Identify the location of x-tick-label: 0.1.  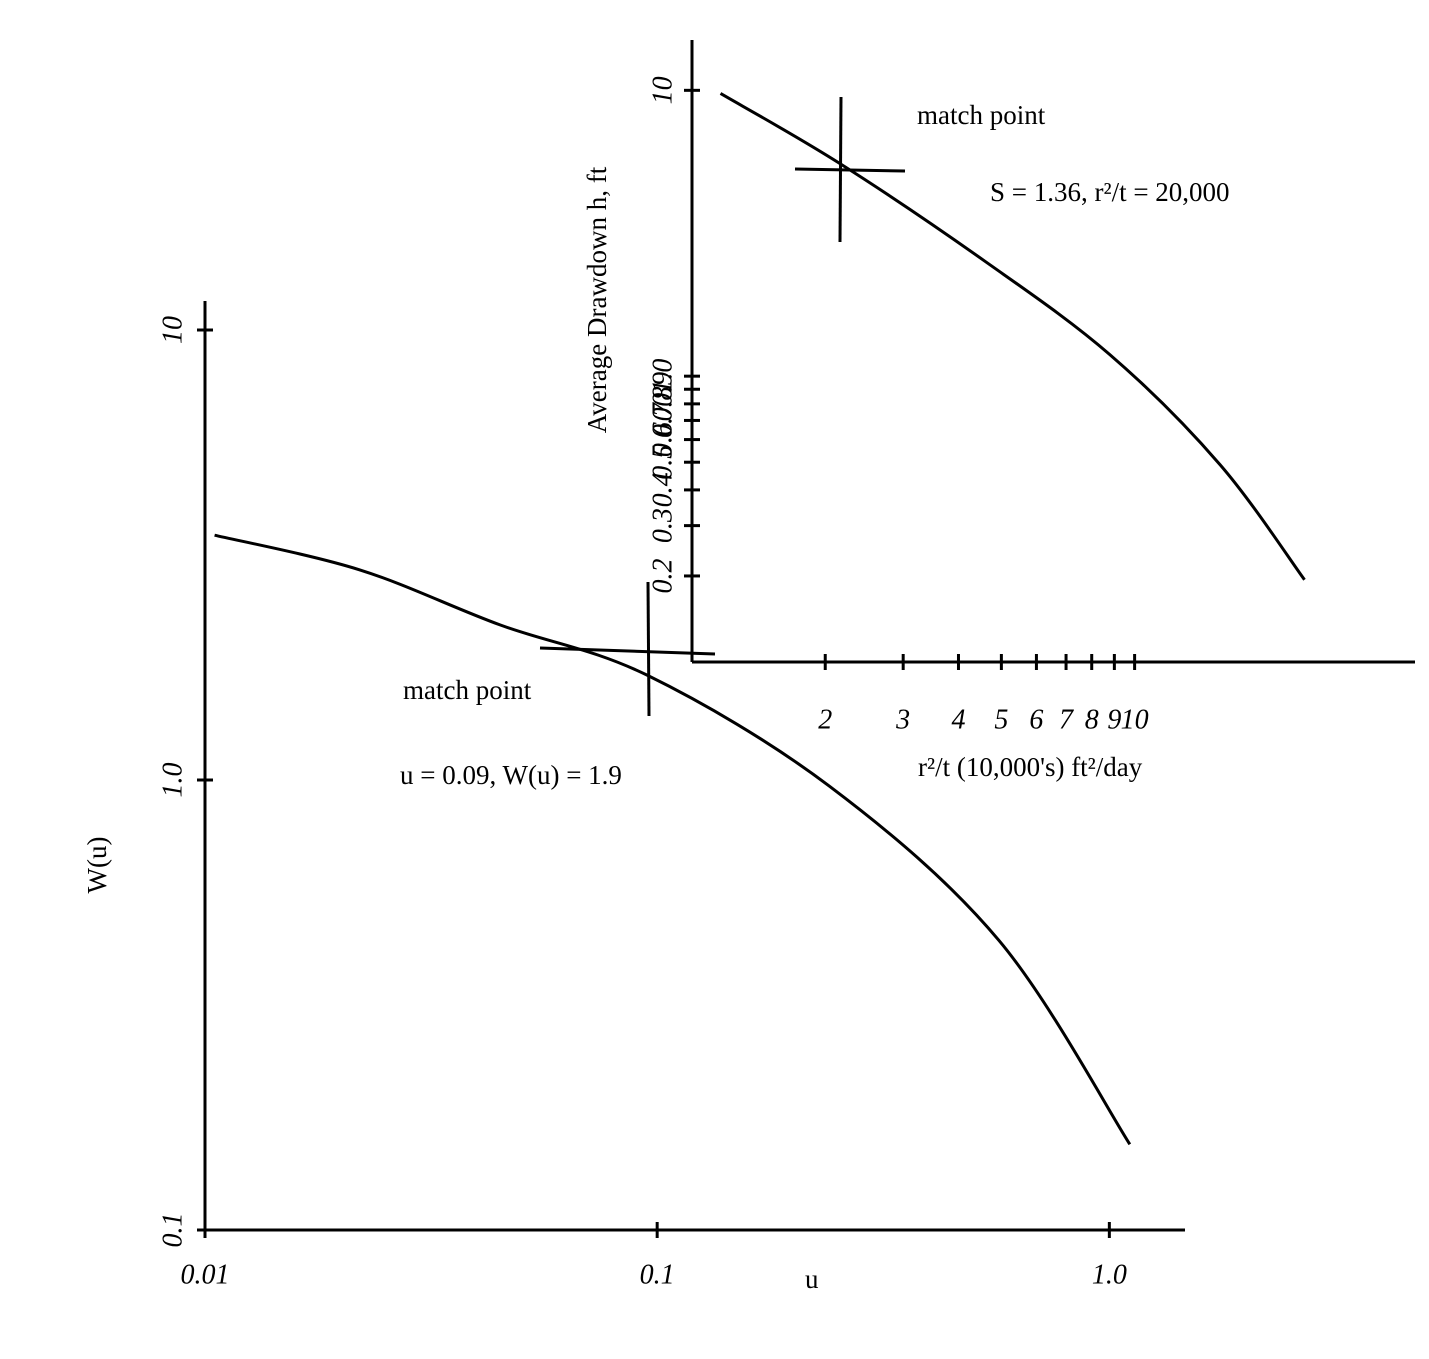
(657, 1274).